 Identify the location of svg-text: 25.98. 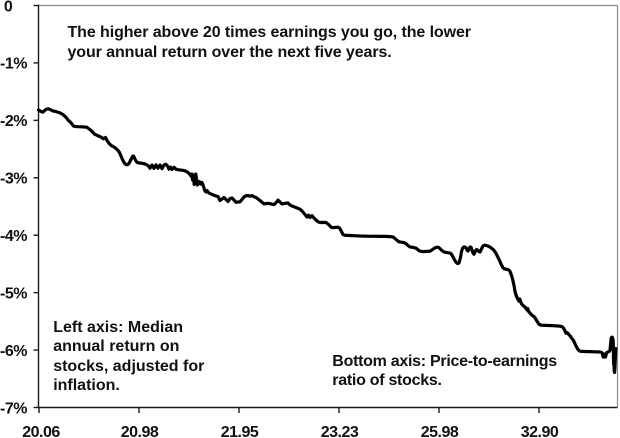
(440, 431).